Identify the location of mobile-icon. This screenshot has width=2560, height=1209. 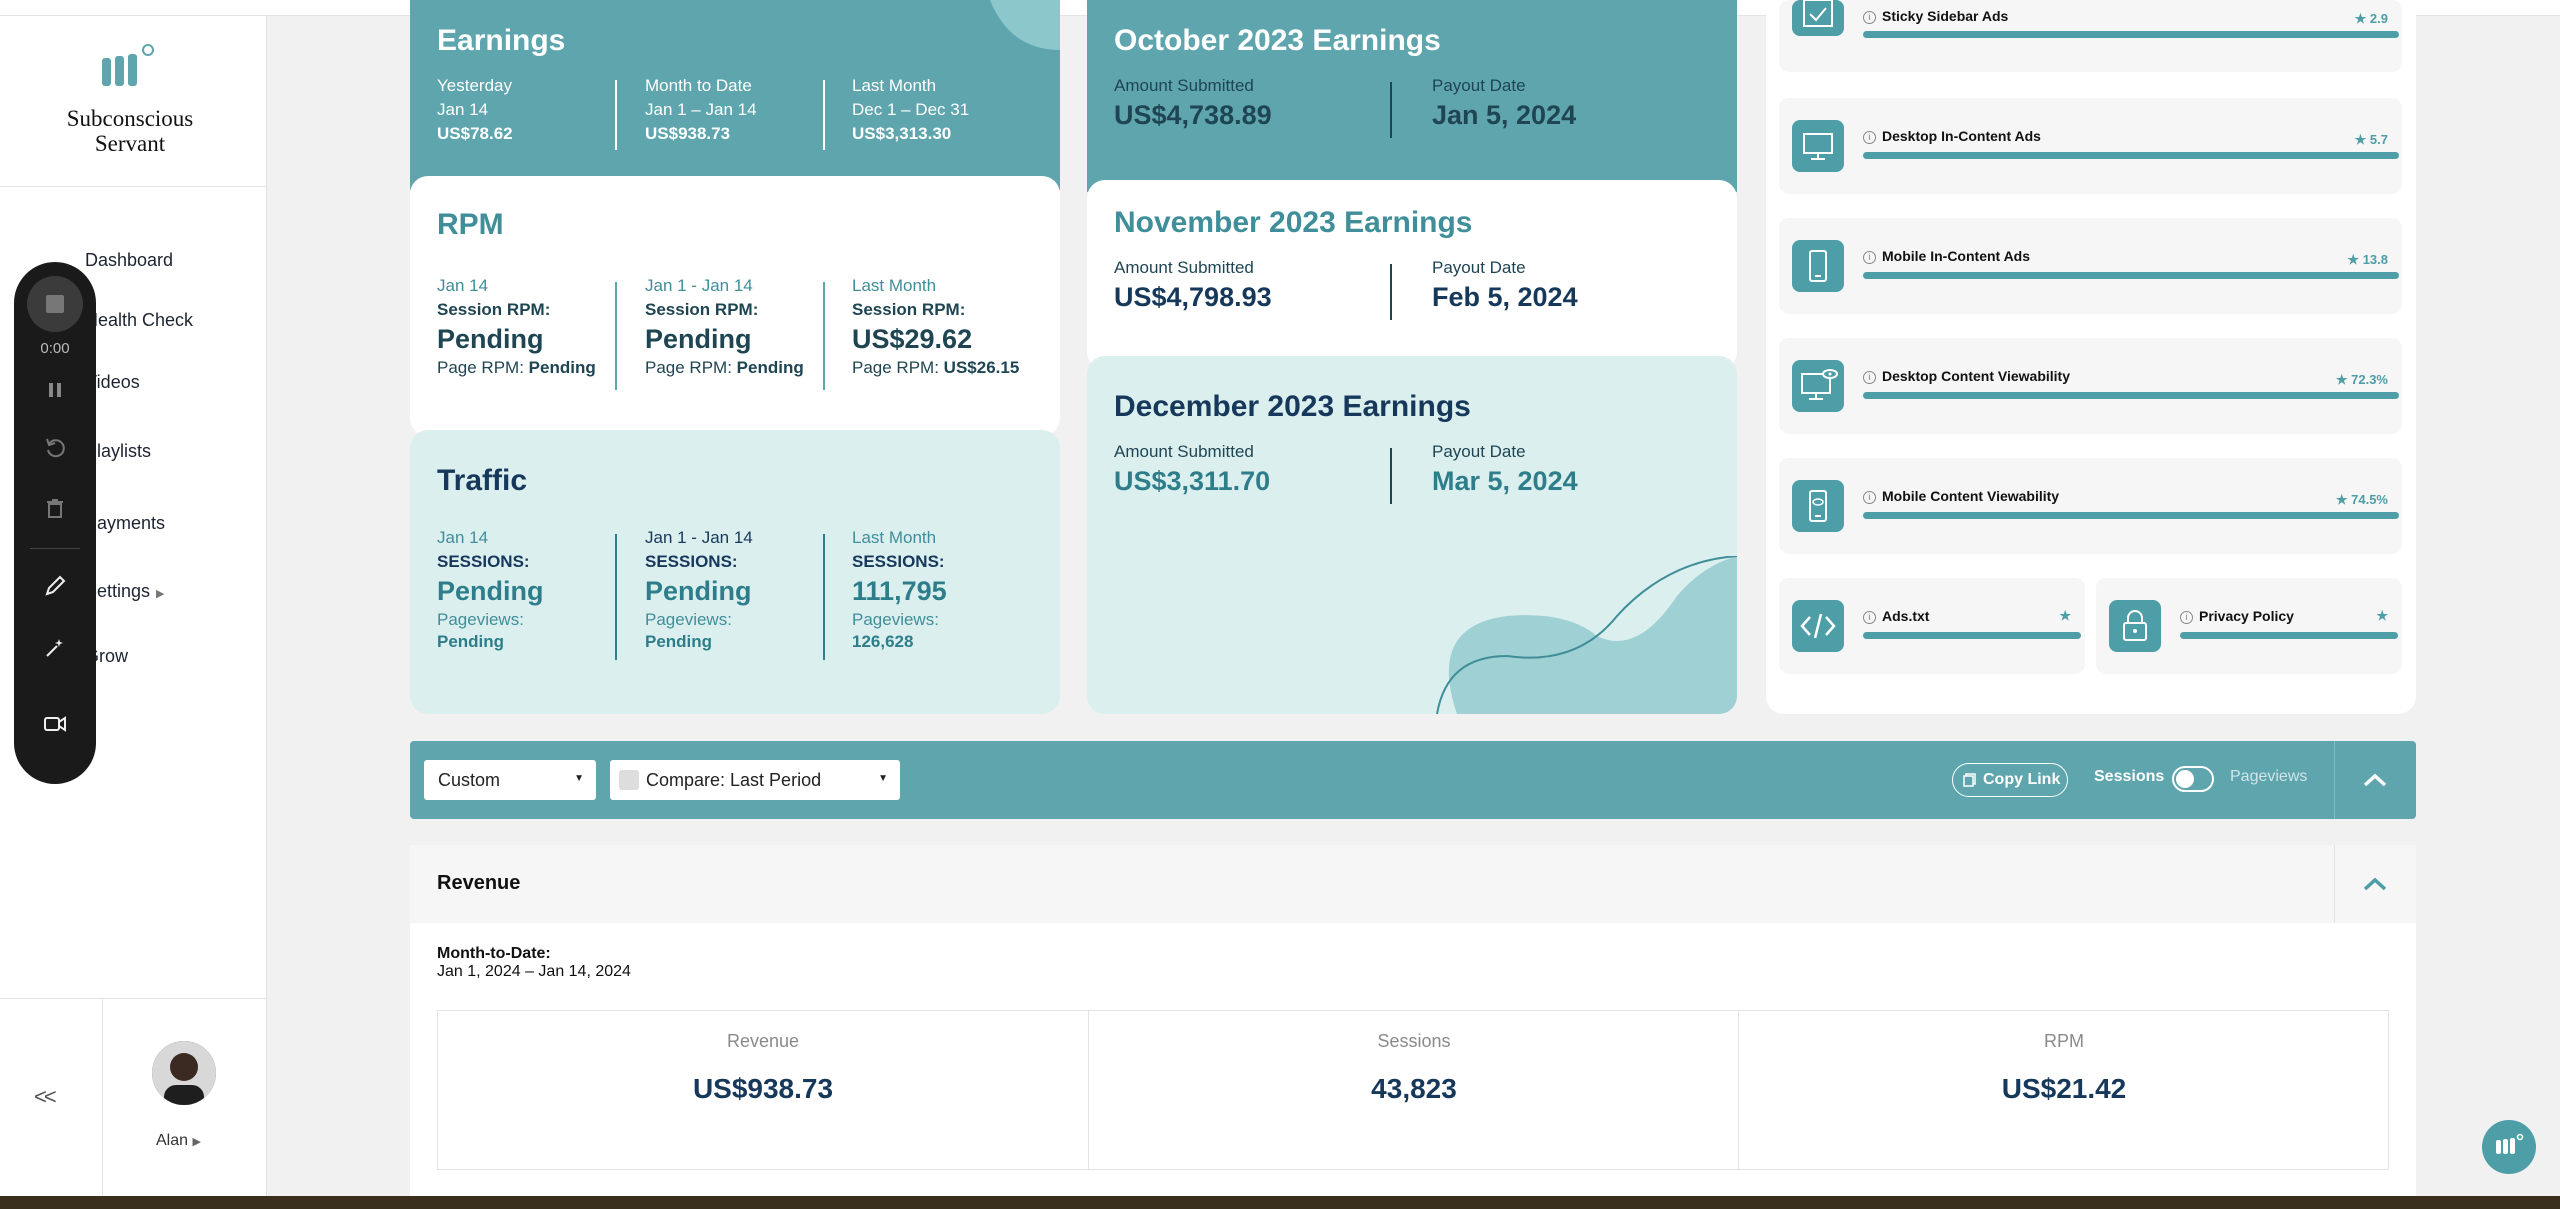
(1818, 266).